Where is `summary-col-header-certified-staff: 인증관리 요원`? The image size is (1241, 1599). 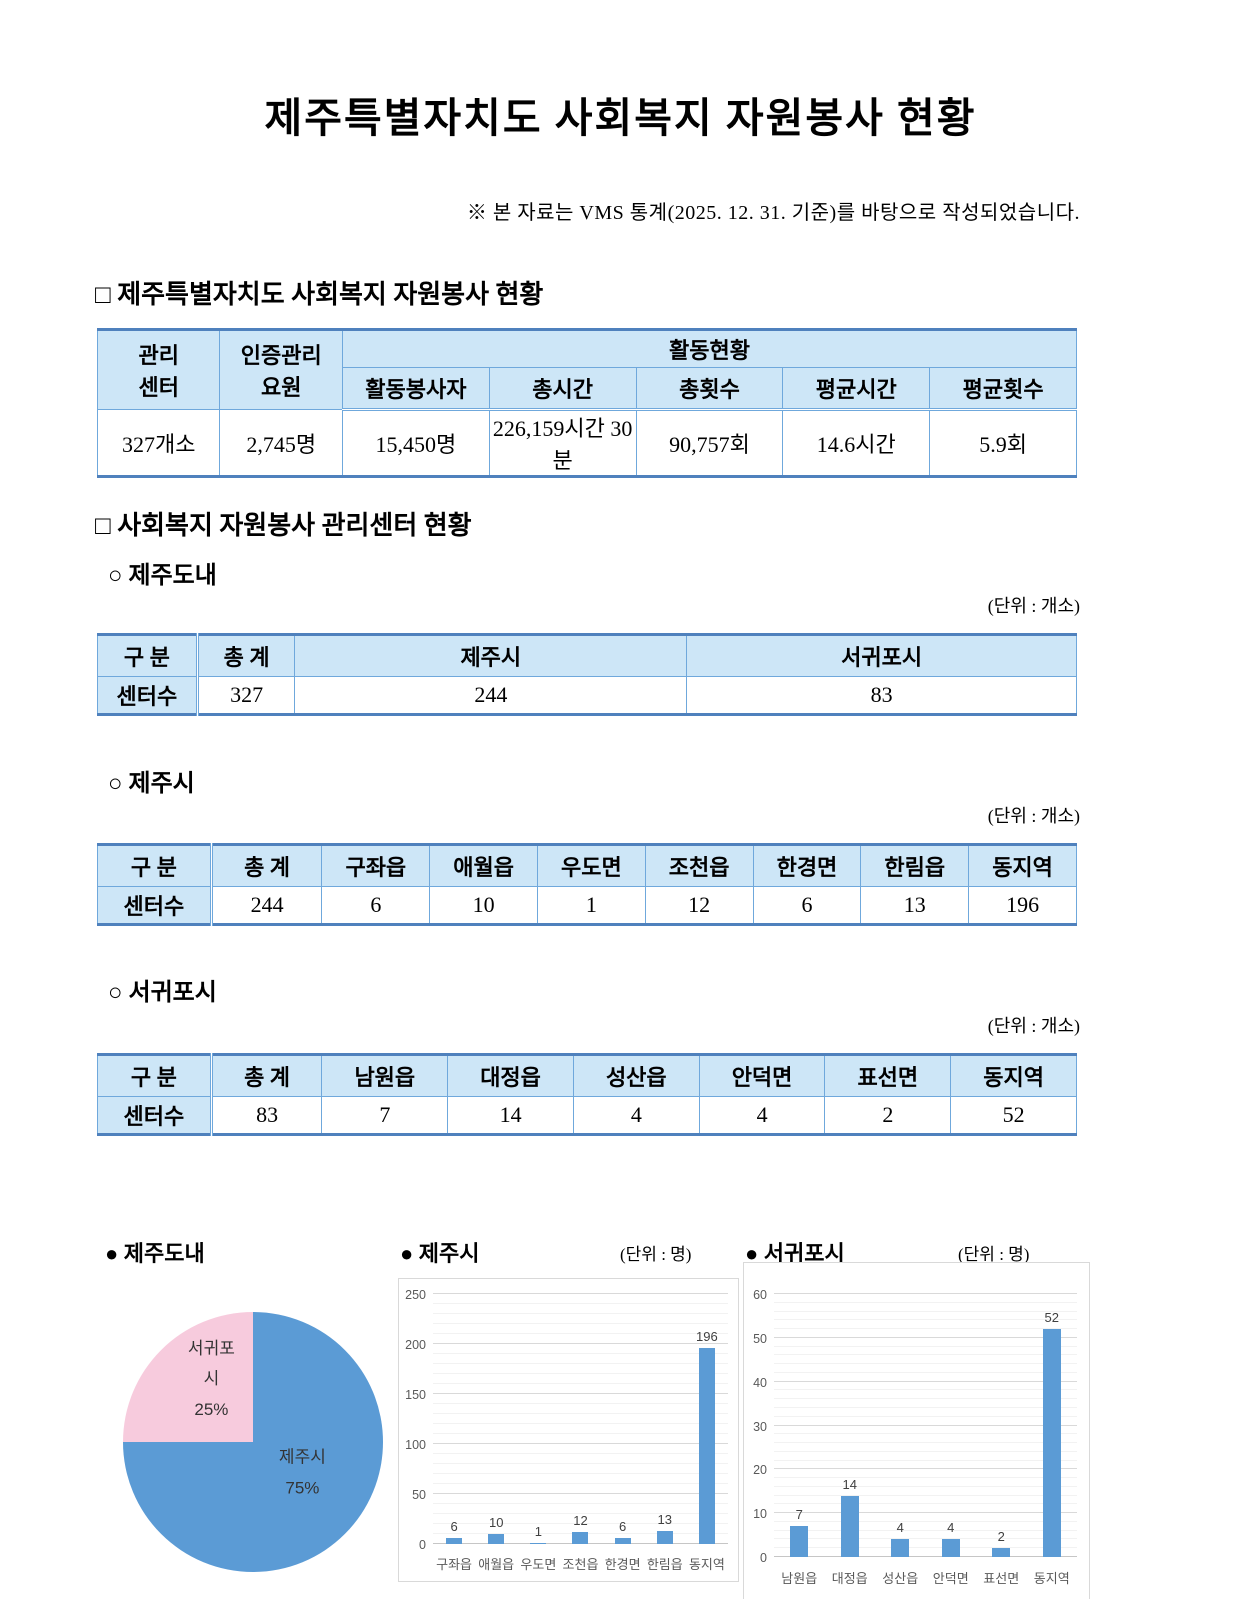
summary-col-header-certified-staff: 인증관리 요원 is located at coordinates (281, 369).